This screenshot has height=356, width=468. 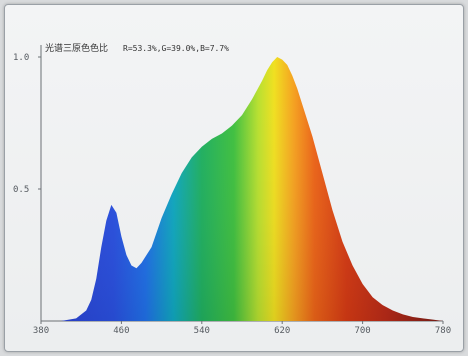 I want to click on rgb-ratio-annotation: R=53.3%,G=39.0%,B=7.7%, so click(x=176, y=48).